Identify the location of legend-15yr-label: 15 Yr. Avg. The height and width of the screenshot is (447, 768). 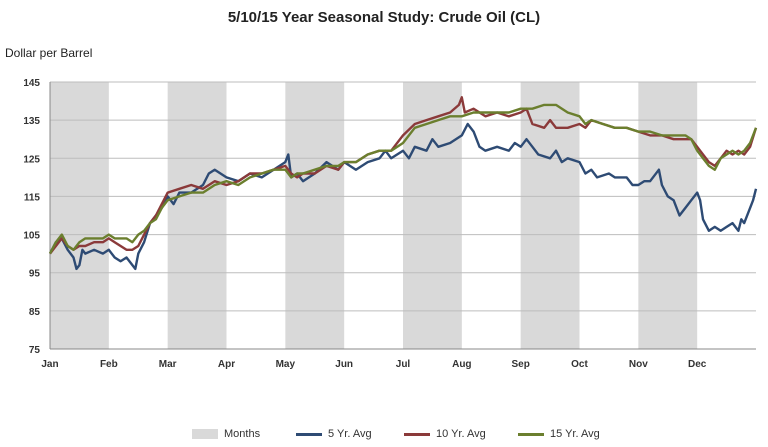
(575, 434).